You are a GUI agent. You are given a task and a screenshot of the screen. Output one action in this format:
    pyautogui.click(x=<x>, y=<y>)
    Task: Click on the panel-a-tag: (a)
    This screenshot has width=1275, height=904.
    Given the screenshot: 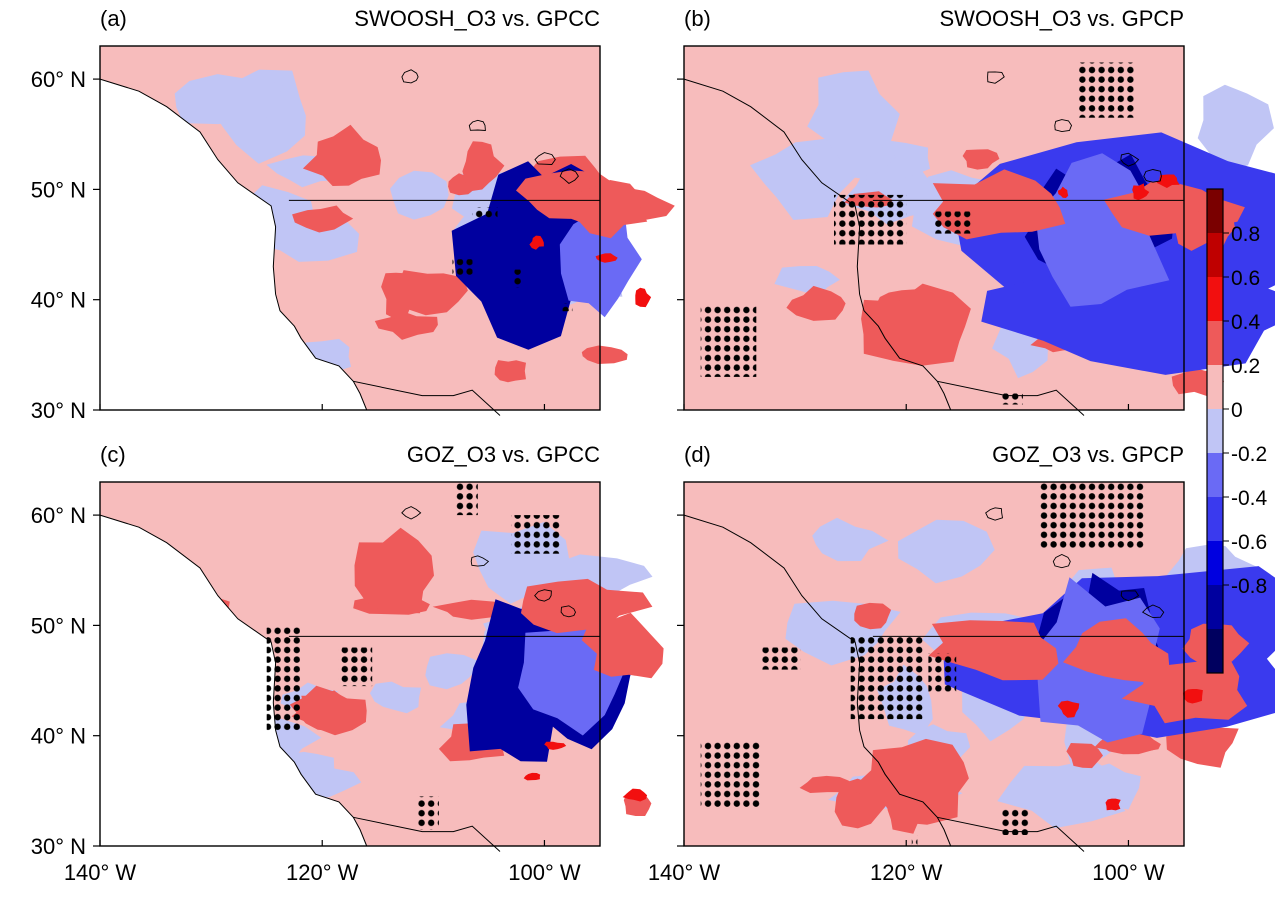 What is the action you would take?
    pyautogui.click(x=113, y=18)
    